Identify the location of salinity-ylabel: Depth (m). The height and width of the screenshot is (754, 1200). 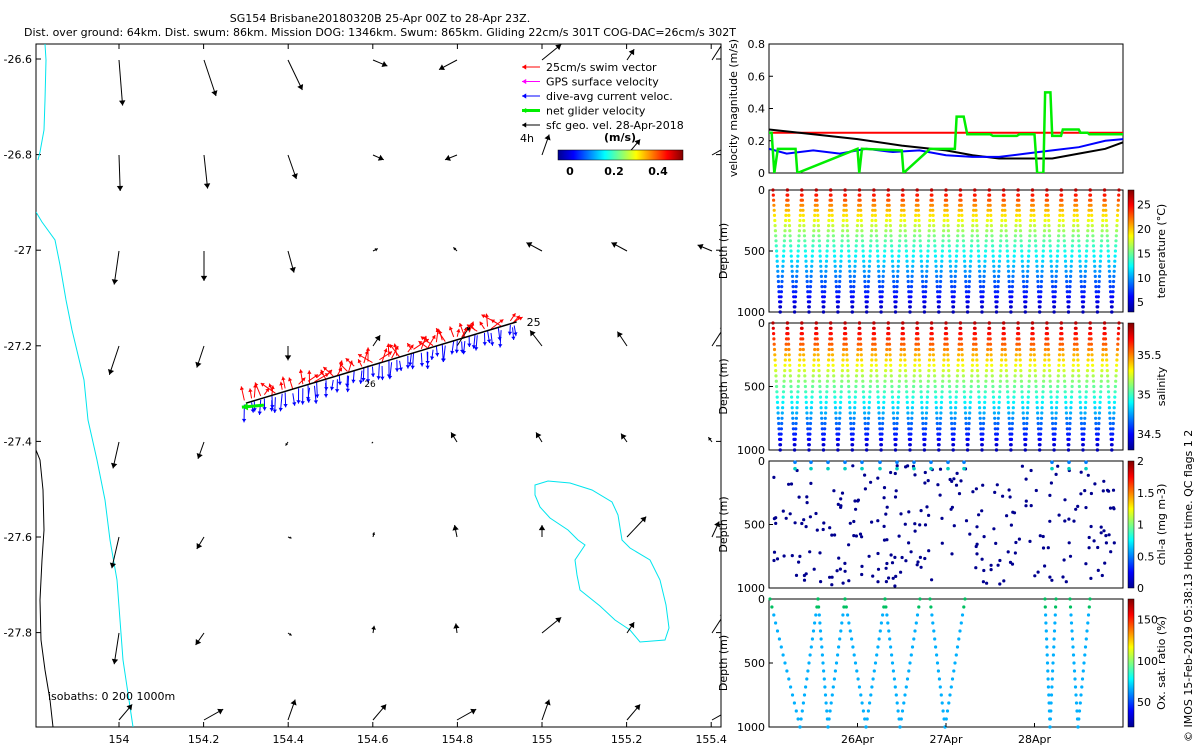
(723, 386).